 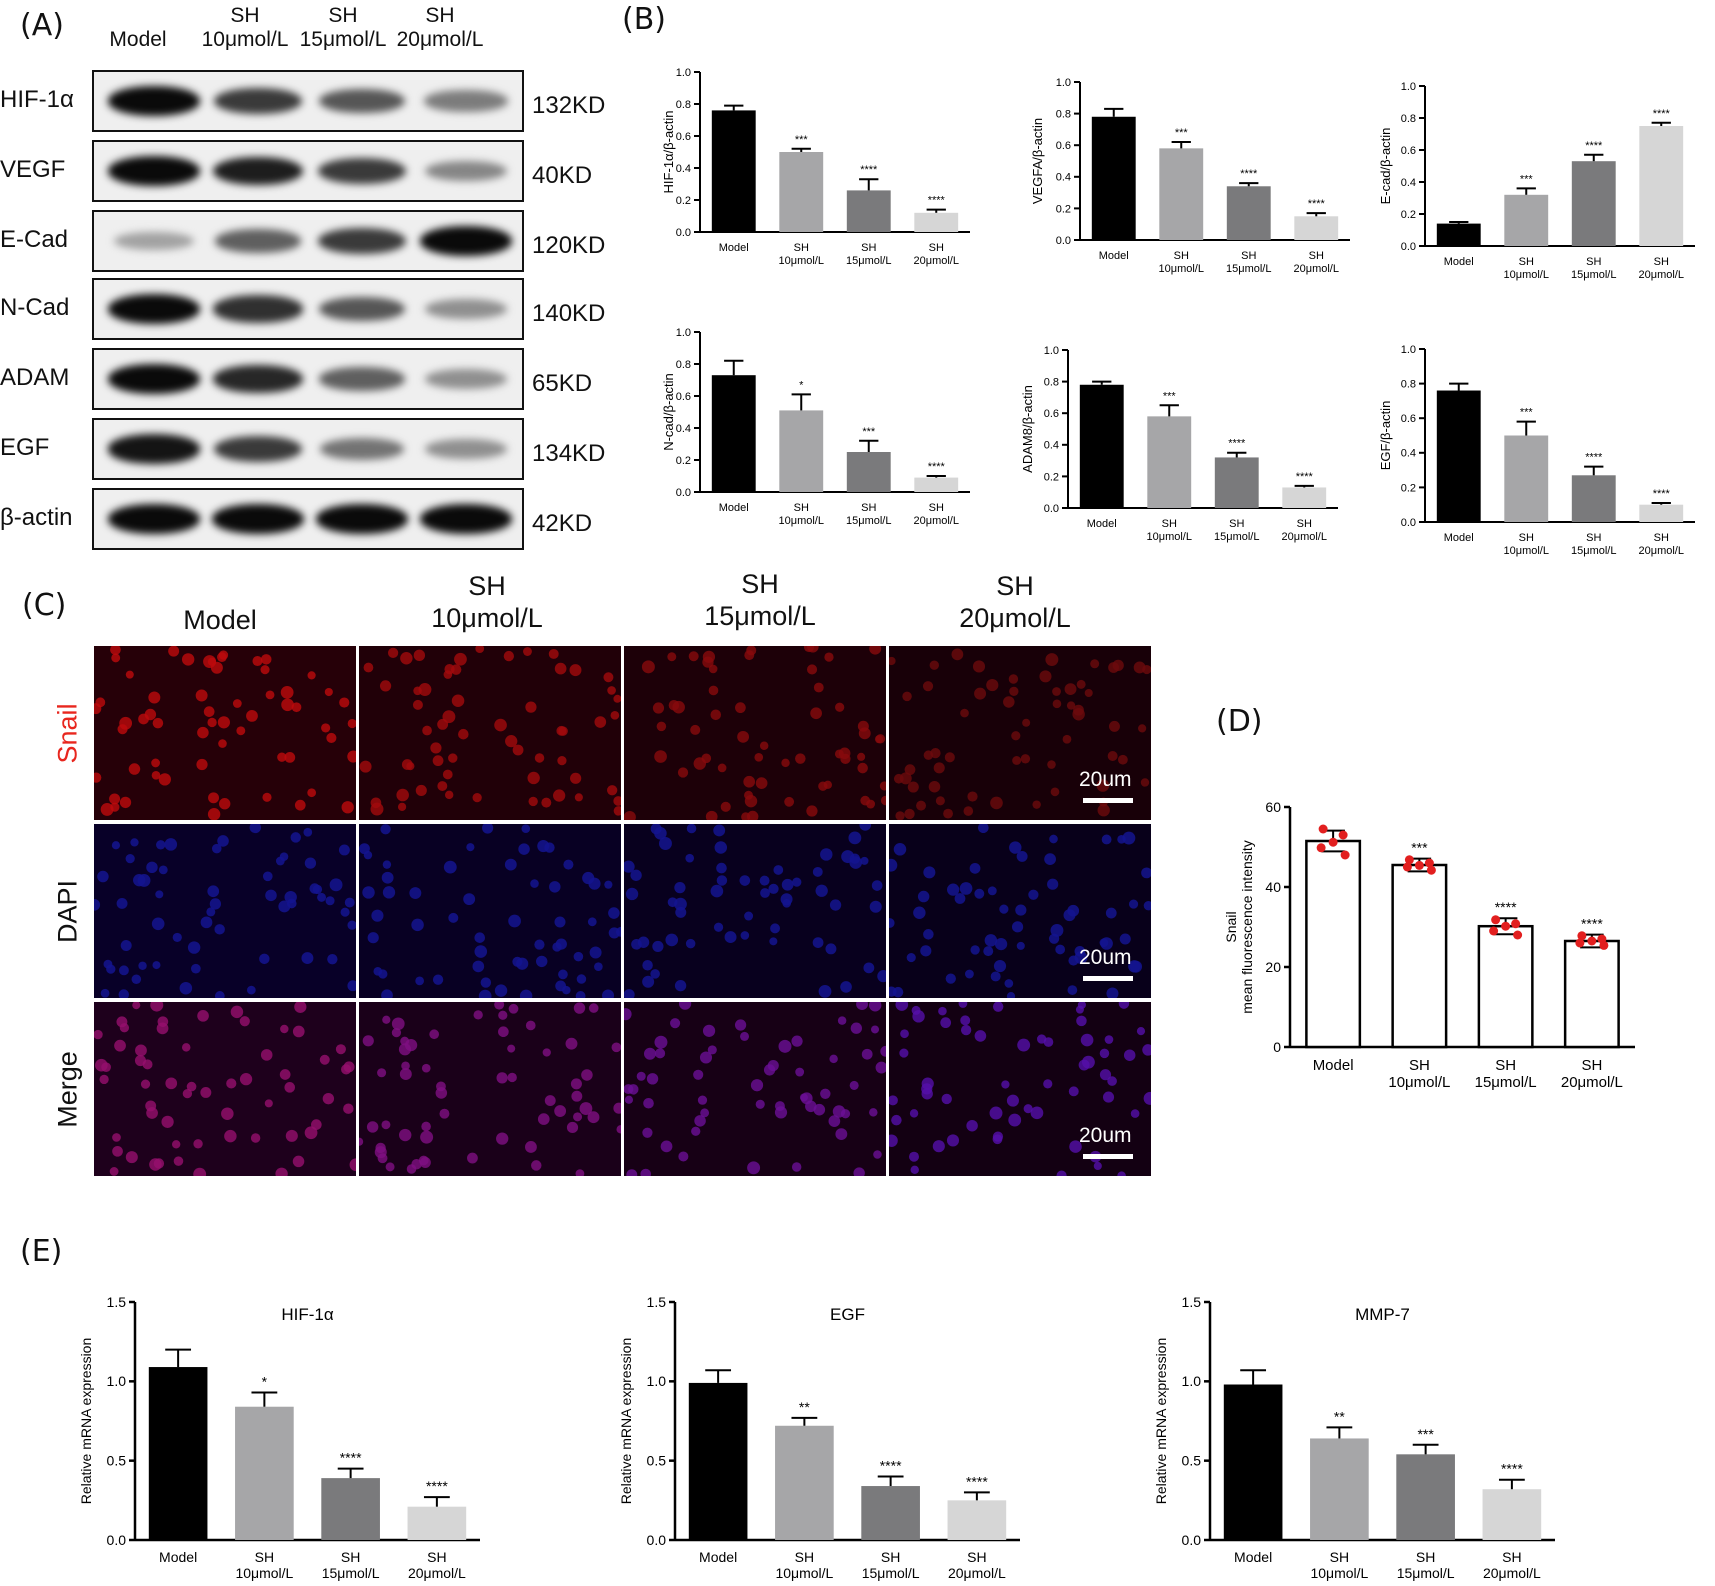 I want to click on y-tick-label: 0, so click(x=1277, y=1047).